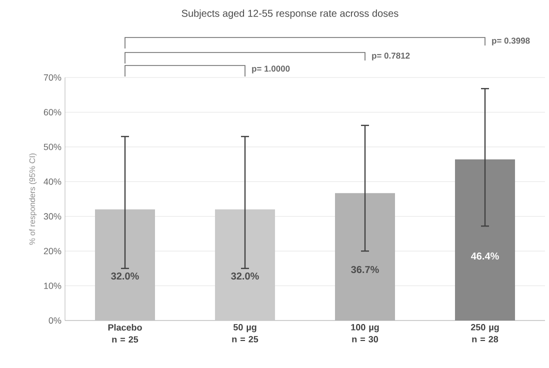 This screenshot has width=549, height=368. What do you see at coordinates (484, 256) in the screenshot?
I see `data-label: 46.4%` at bounding box center [484, 256].